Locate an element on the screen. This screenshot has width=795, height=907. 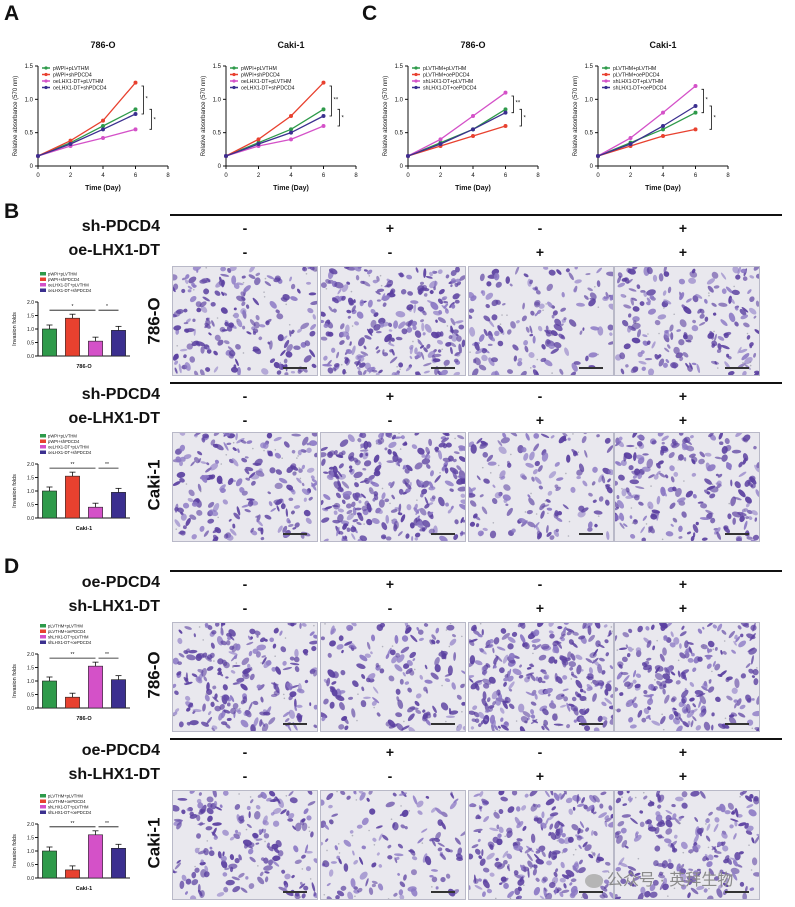
y-axis-label: Relative absorbance (570 nm) is located at coordinates (204, 116).